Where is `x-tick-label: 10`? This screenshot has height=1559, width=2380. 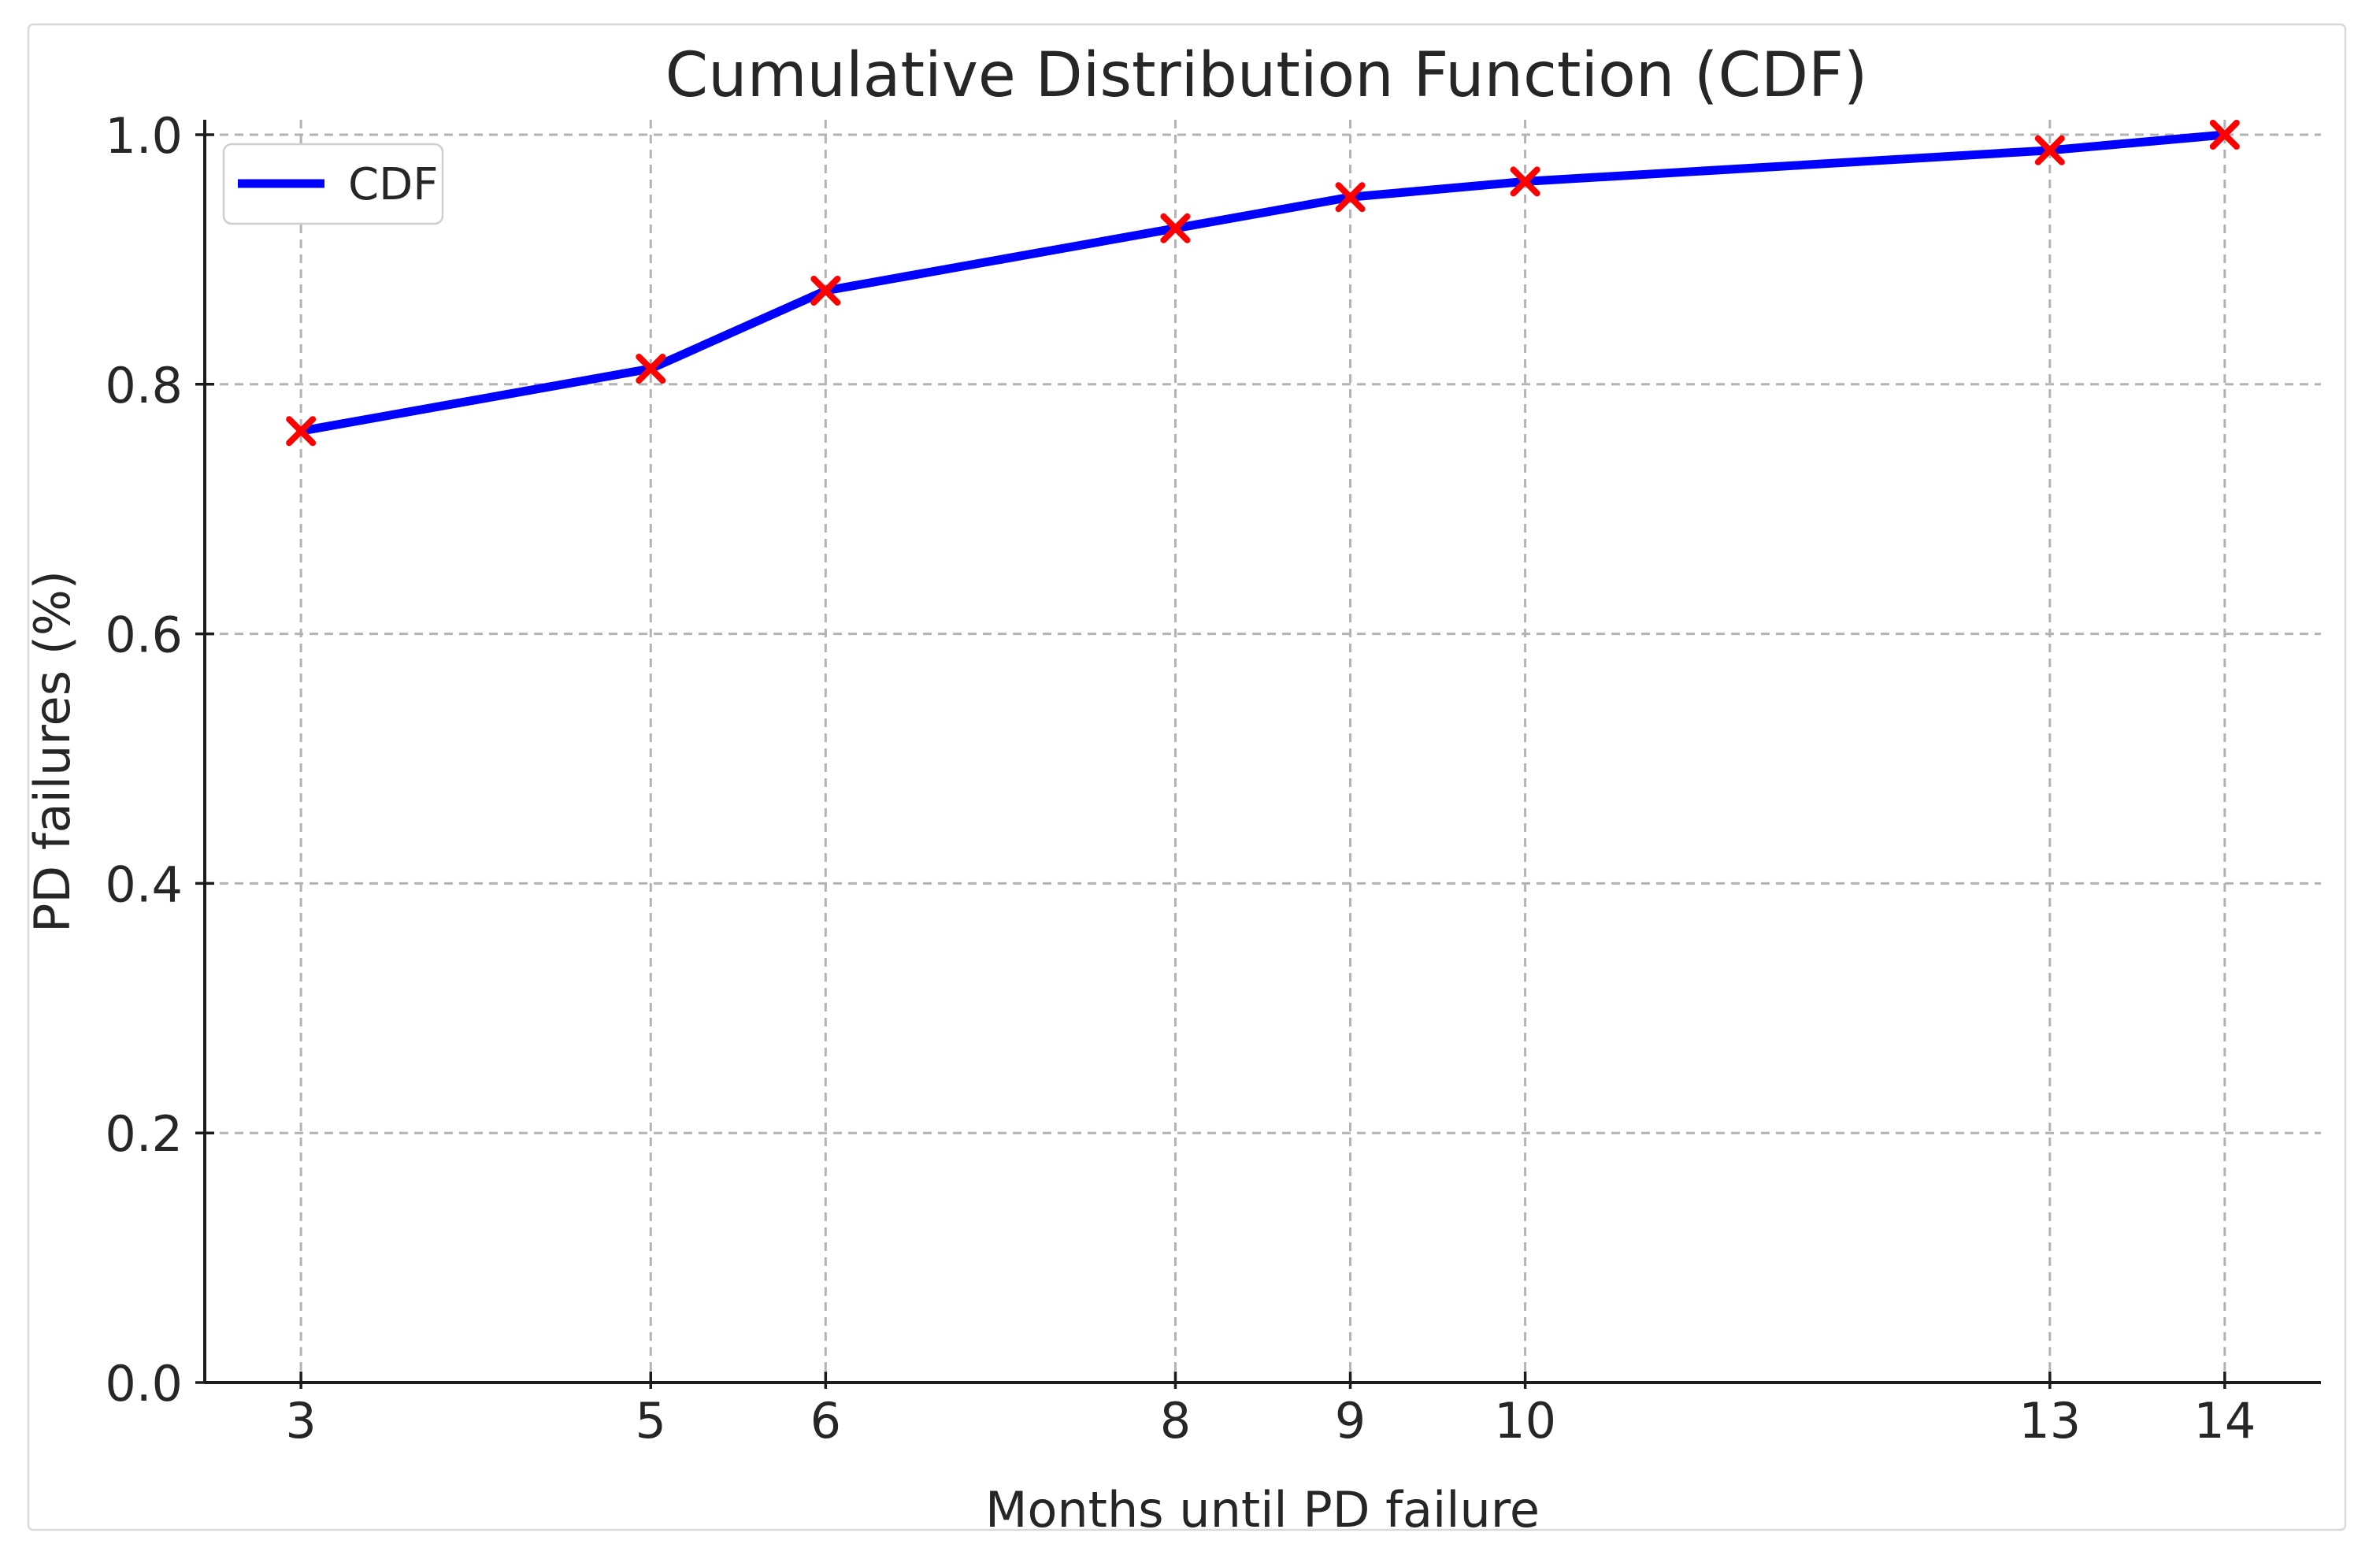 x-tick-label: 10 is located at coordinates (1525, 1421).